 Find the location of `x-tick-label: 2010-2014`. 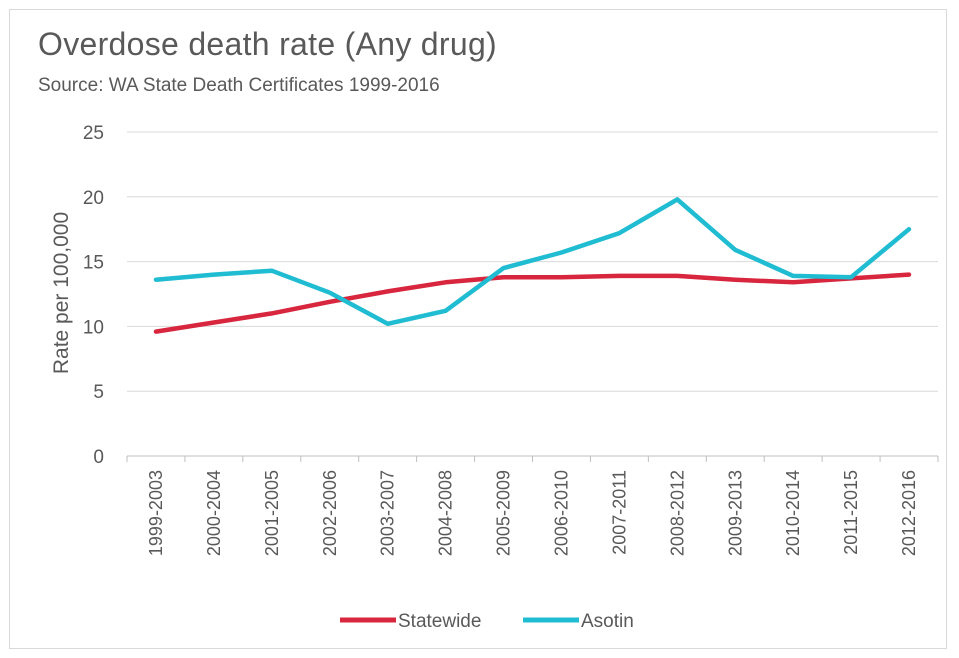

x-tick-label: 2010-2014 is located at coordinates (793, 513).